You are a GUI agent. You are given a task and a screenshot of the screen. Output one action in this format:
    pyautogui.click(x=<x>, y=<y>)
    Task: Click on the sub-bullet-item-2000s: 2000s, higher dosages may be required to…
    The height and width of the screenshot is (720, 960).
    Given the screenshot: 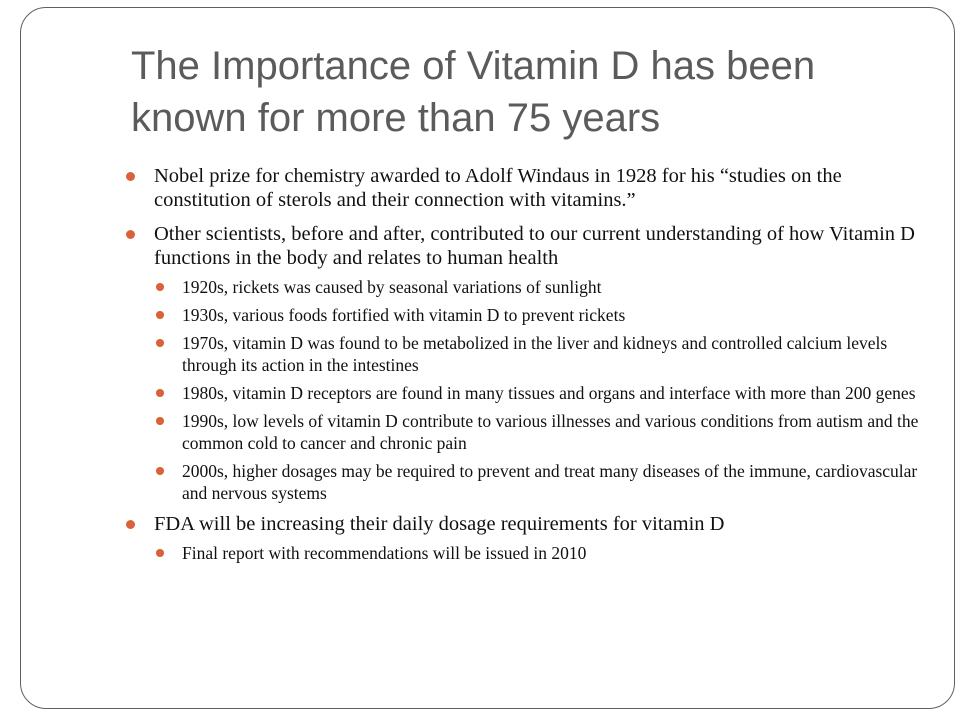 What is the action you would take?
    pyautogui.click(x=541, y=482)
    